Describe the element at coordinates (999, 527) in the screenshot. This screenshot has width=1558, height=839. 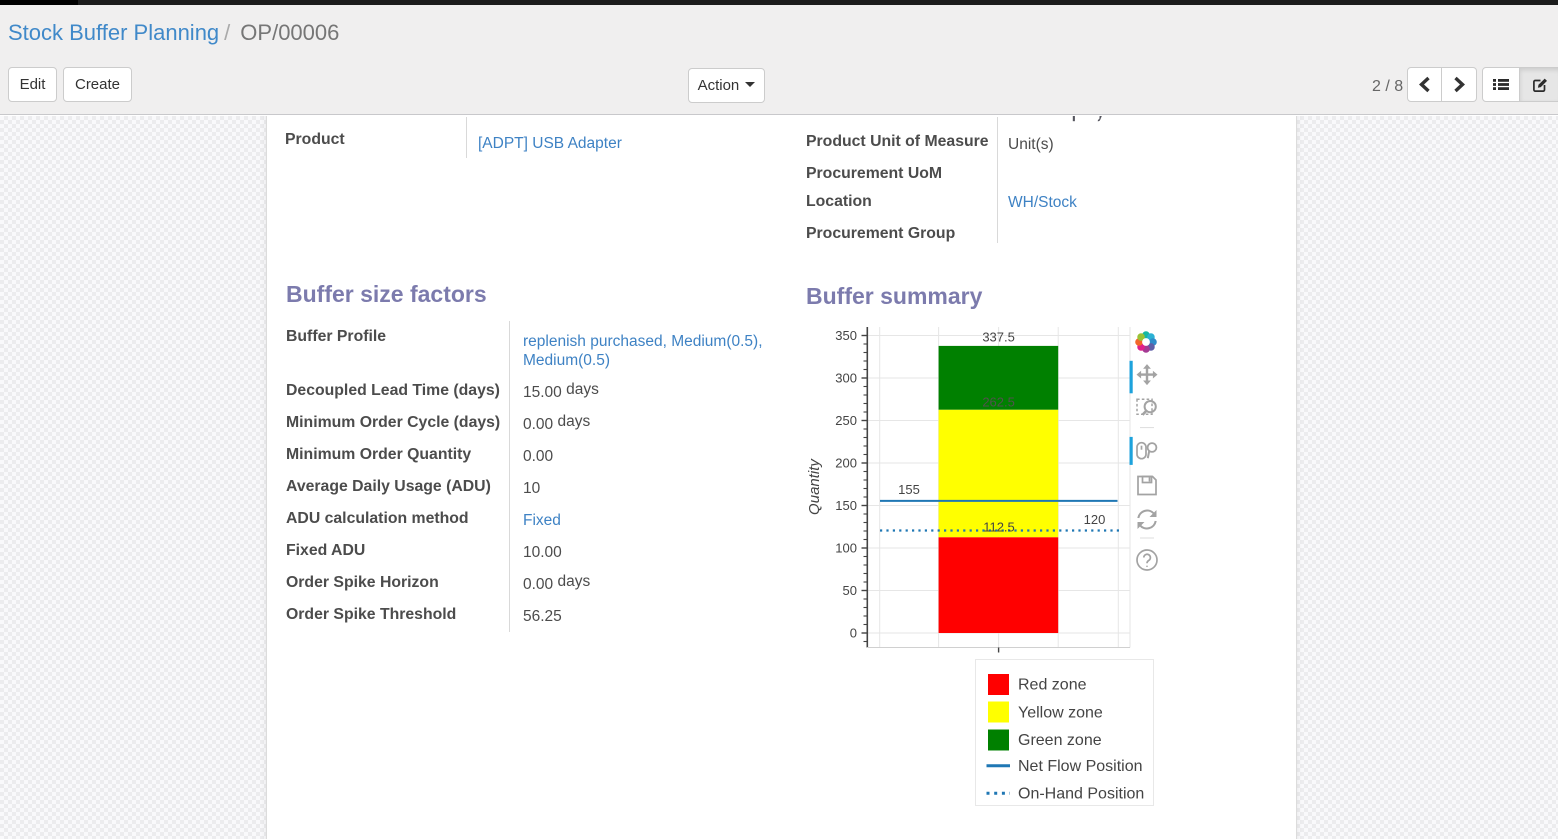
I see `svg-text: 112.5` at that location.